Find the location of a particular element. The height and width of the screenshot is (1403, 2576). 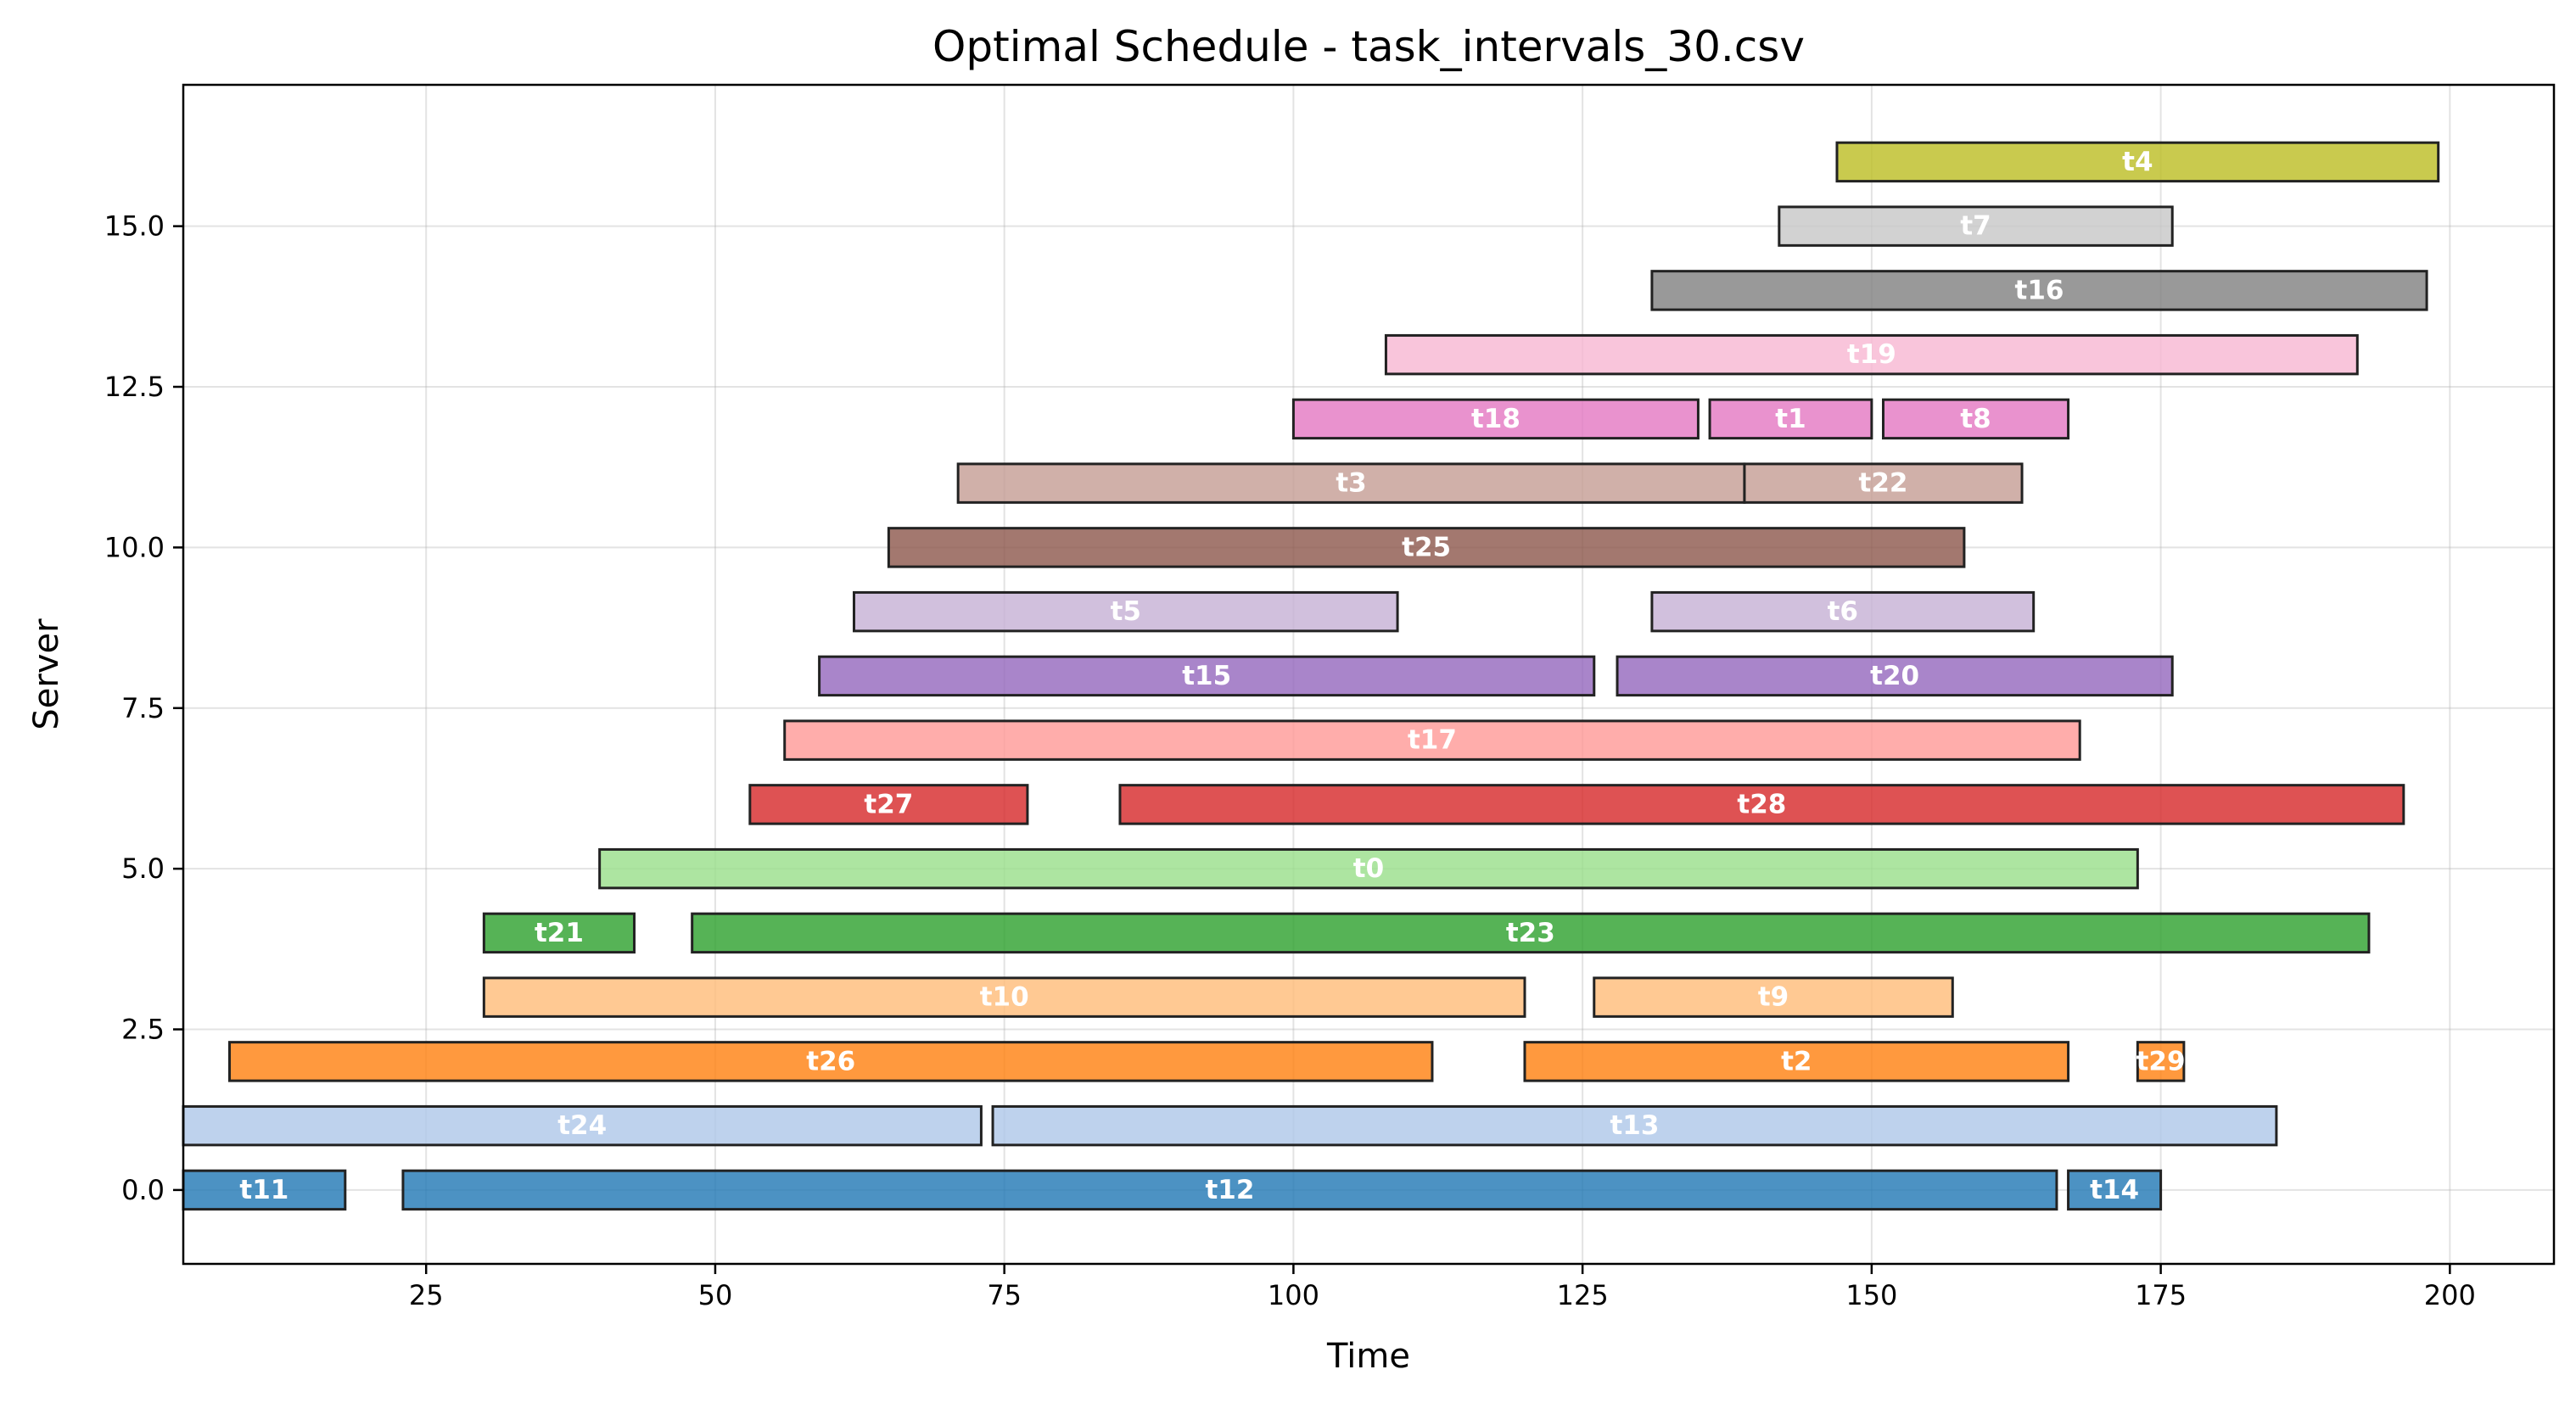

task-label-t23: t23 is located at coordinates (1531, 933).